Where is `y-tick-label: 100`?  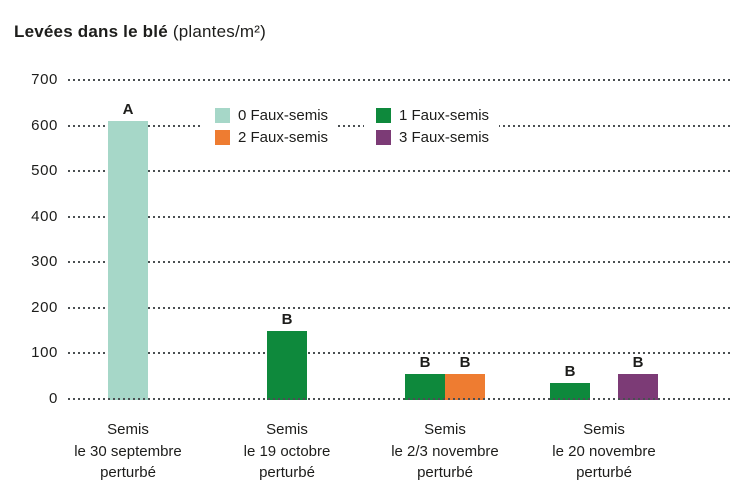
y-tick-label: 100 is located at coordinates (44, 353).